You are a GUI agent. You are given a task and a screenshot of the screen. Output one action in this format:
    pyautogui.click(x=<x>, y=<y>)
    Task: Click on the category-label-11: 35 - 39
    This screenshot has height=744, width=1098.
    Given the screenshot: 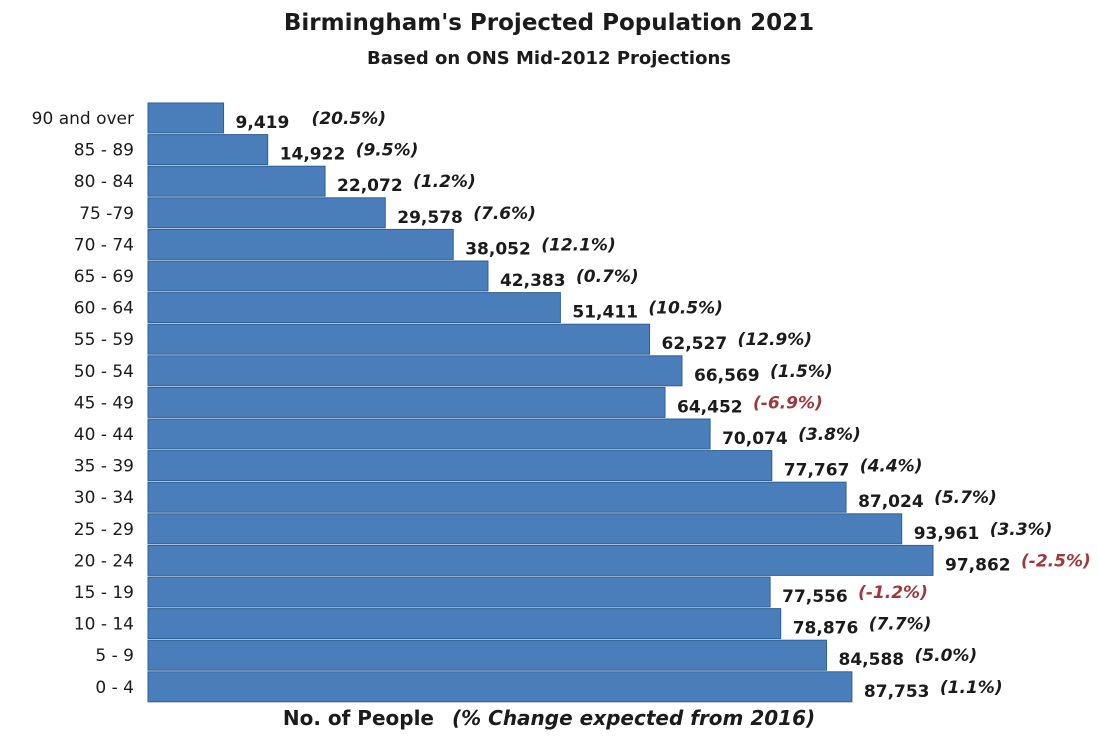 What is the action you would take?
    pyautogui.click(x=104, y=467)
    